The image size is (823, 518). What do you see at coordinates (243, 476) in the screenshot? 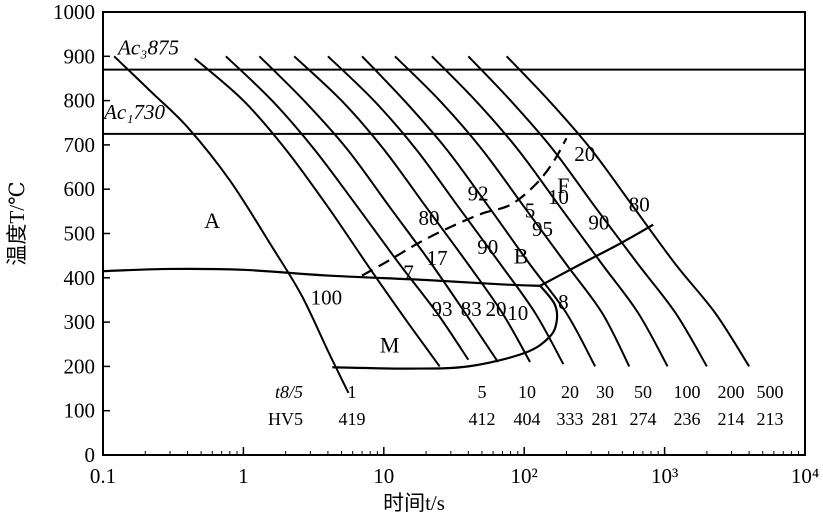
I see `x-tick-label: 1` at bounding box center [243, 476].